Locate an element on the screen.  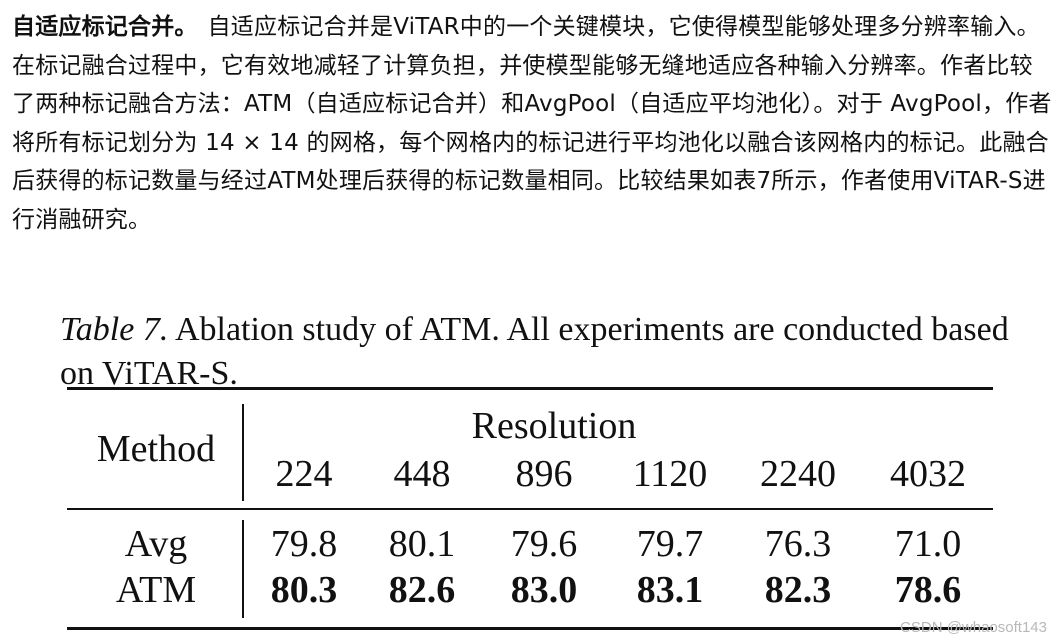
col-header-224: 224 is located at coordinates (304, 474).